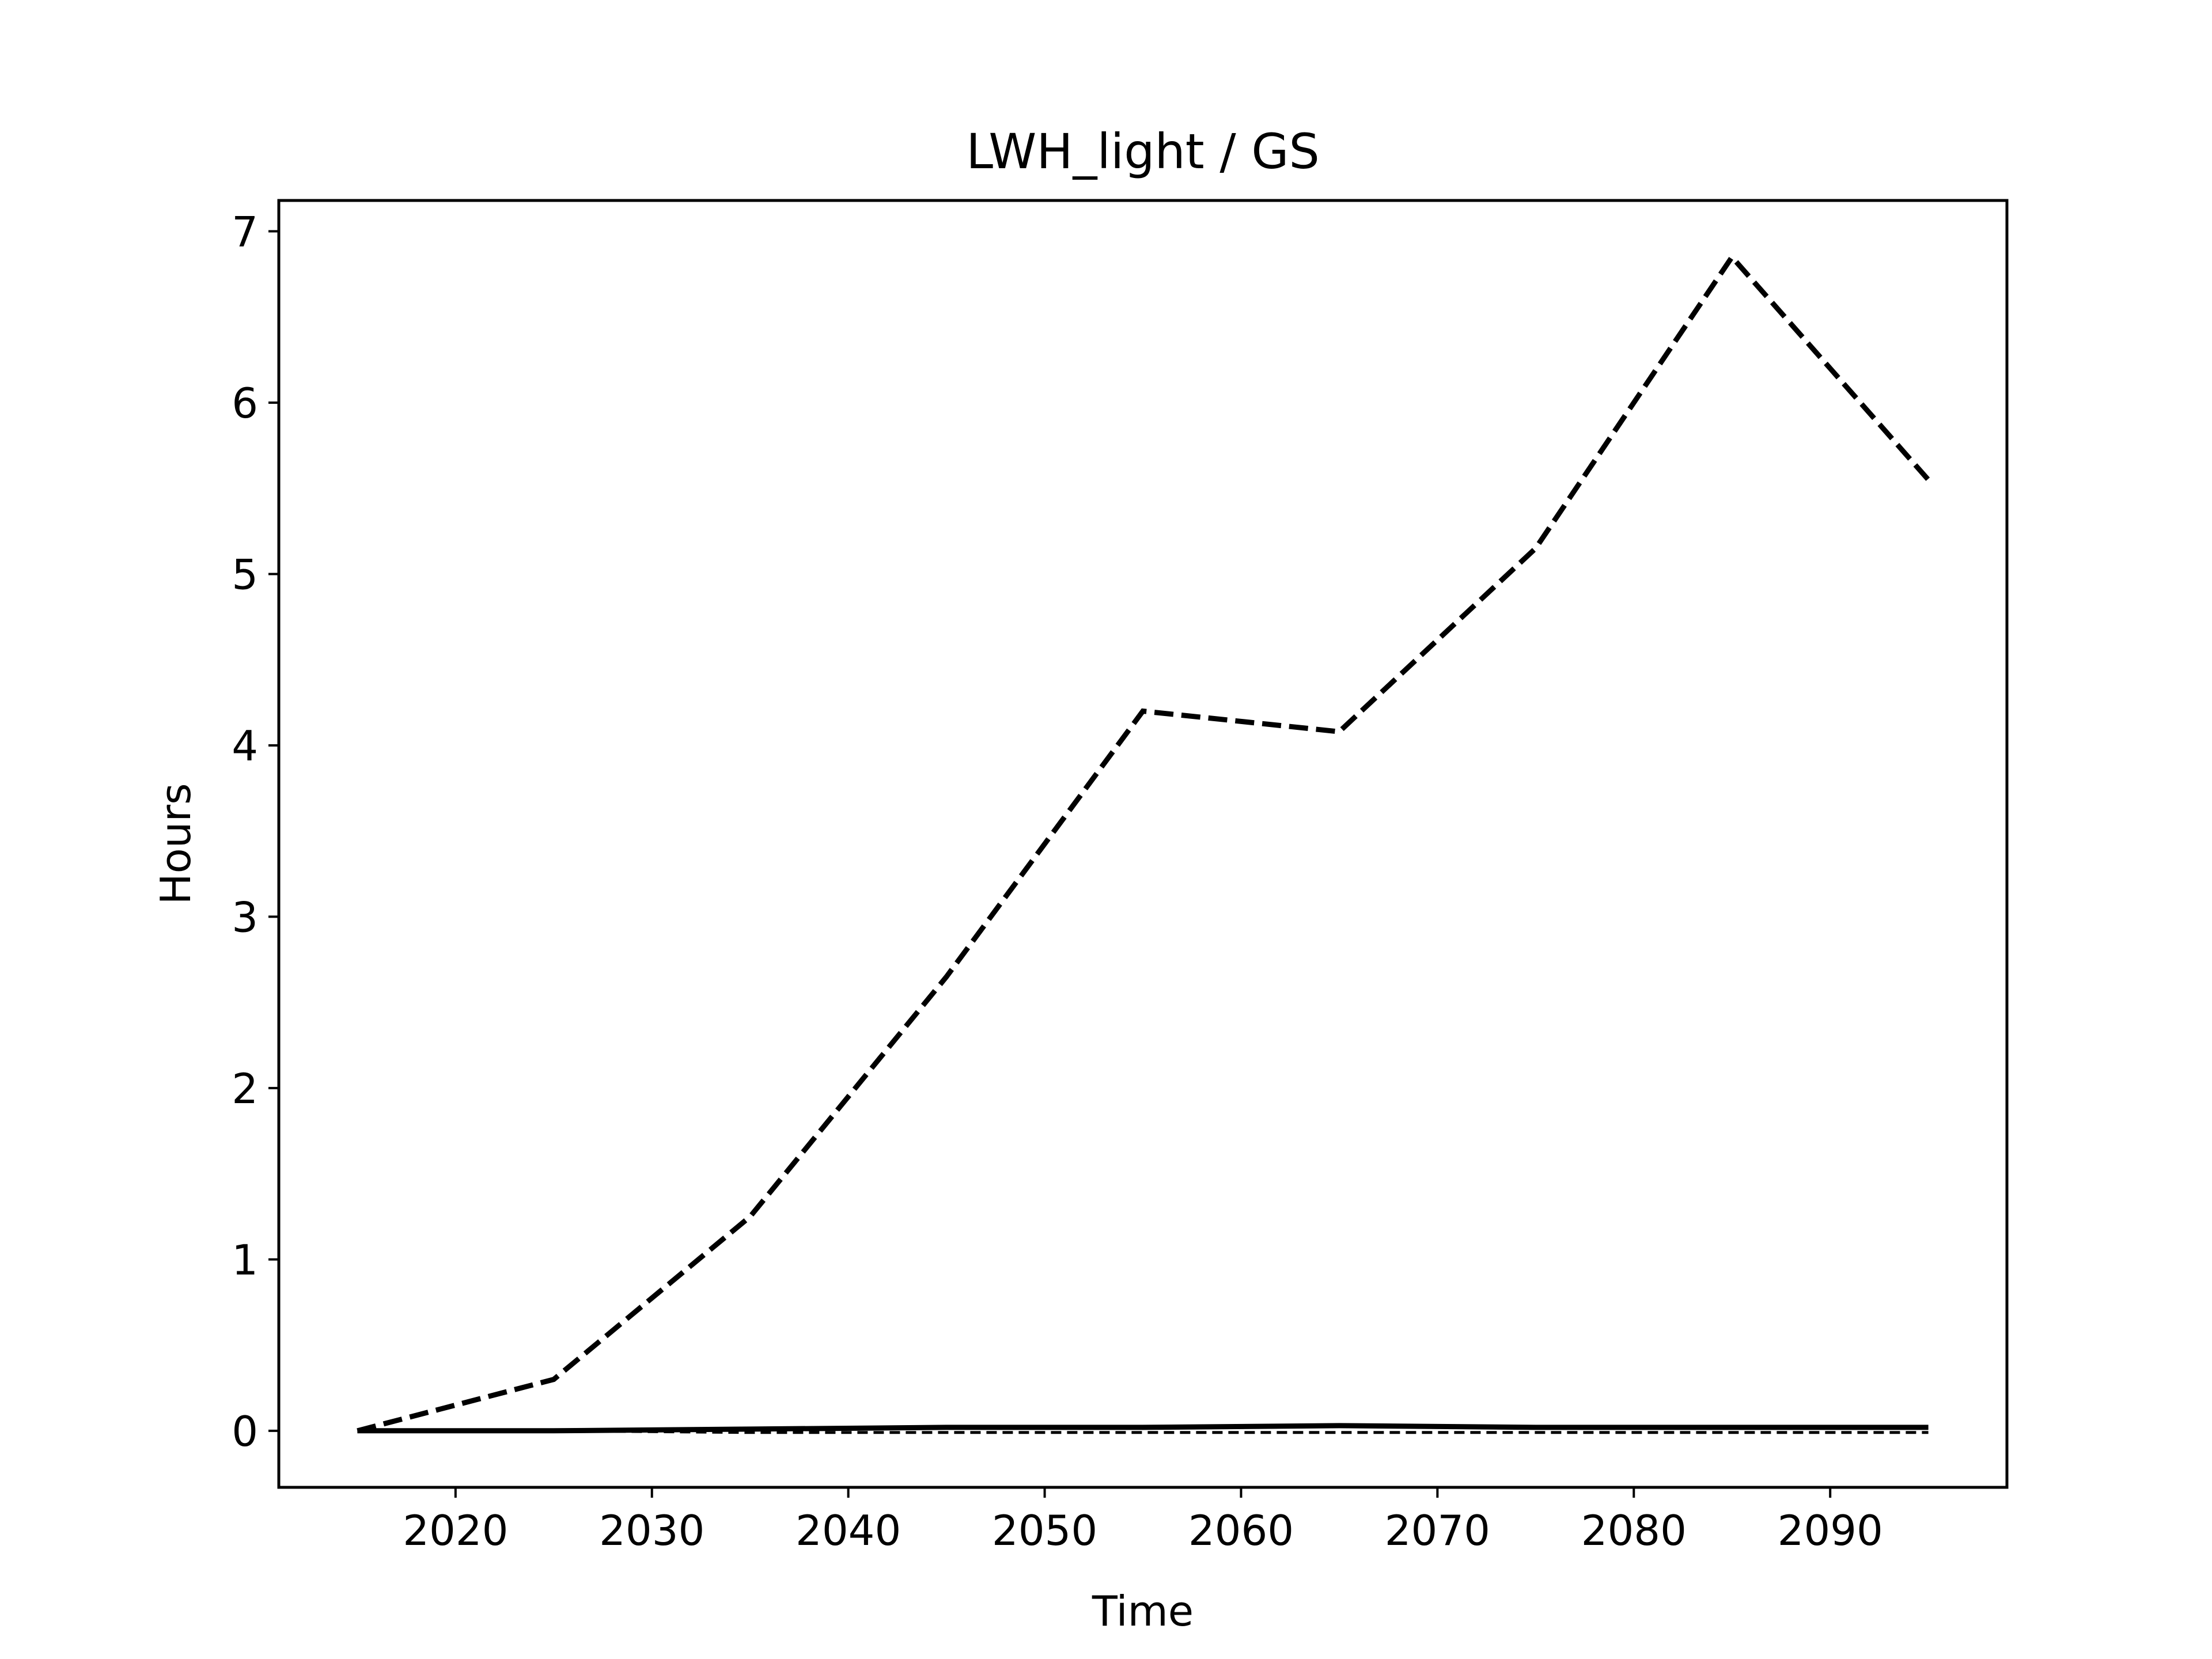 The image size is (2212, 1659). Describe the element at coordinates (175, 844) in the screenshot. I see `y-axis-label: Hours` at that location.